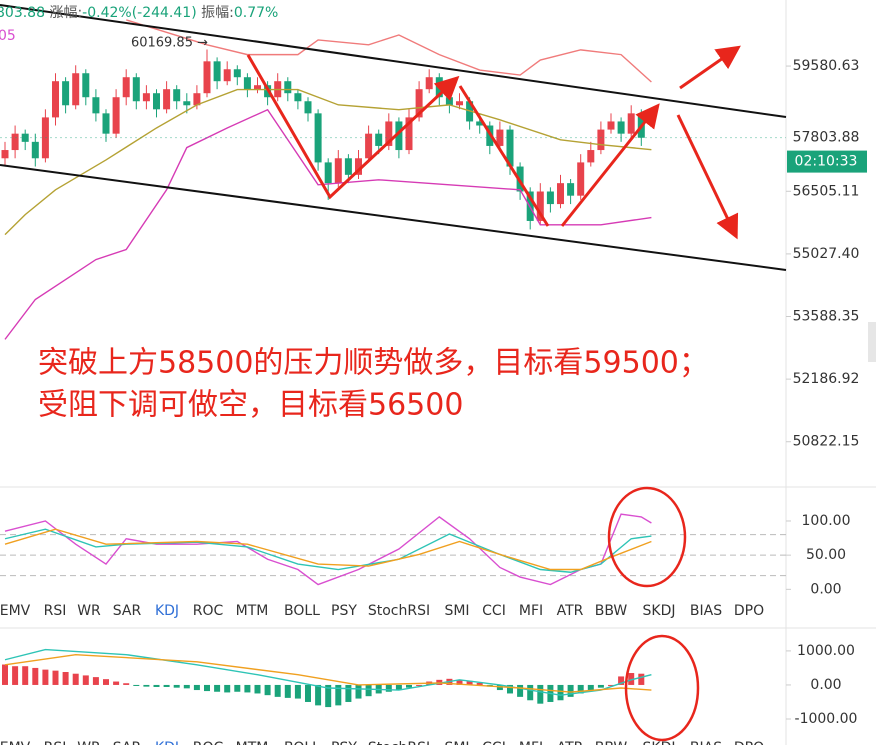  What do you see at coordinates (826, 379) in the screenshot?
I see `y-tick-label: 52186.92` at bounding box center [826, 379].